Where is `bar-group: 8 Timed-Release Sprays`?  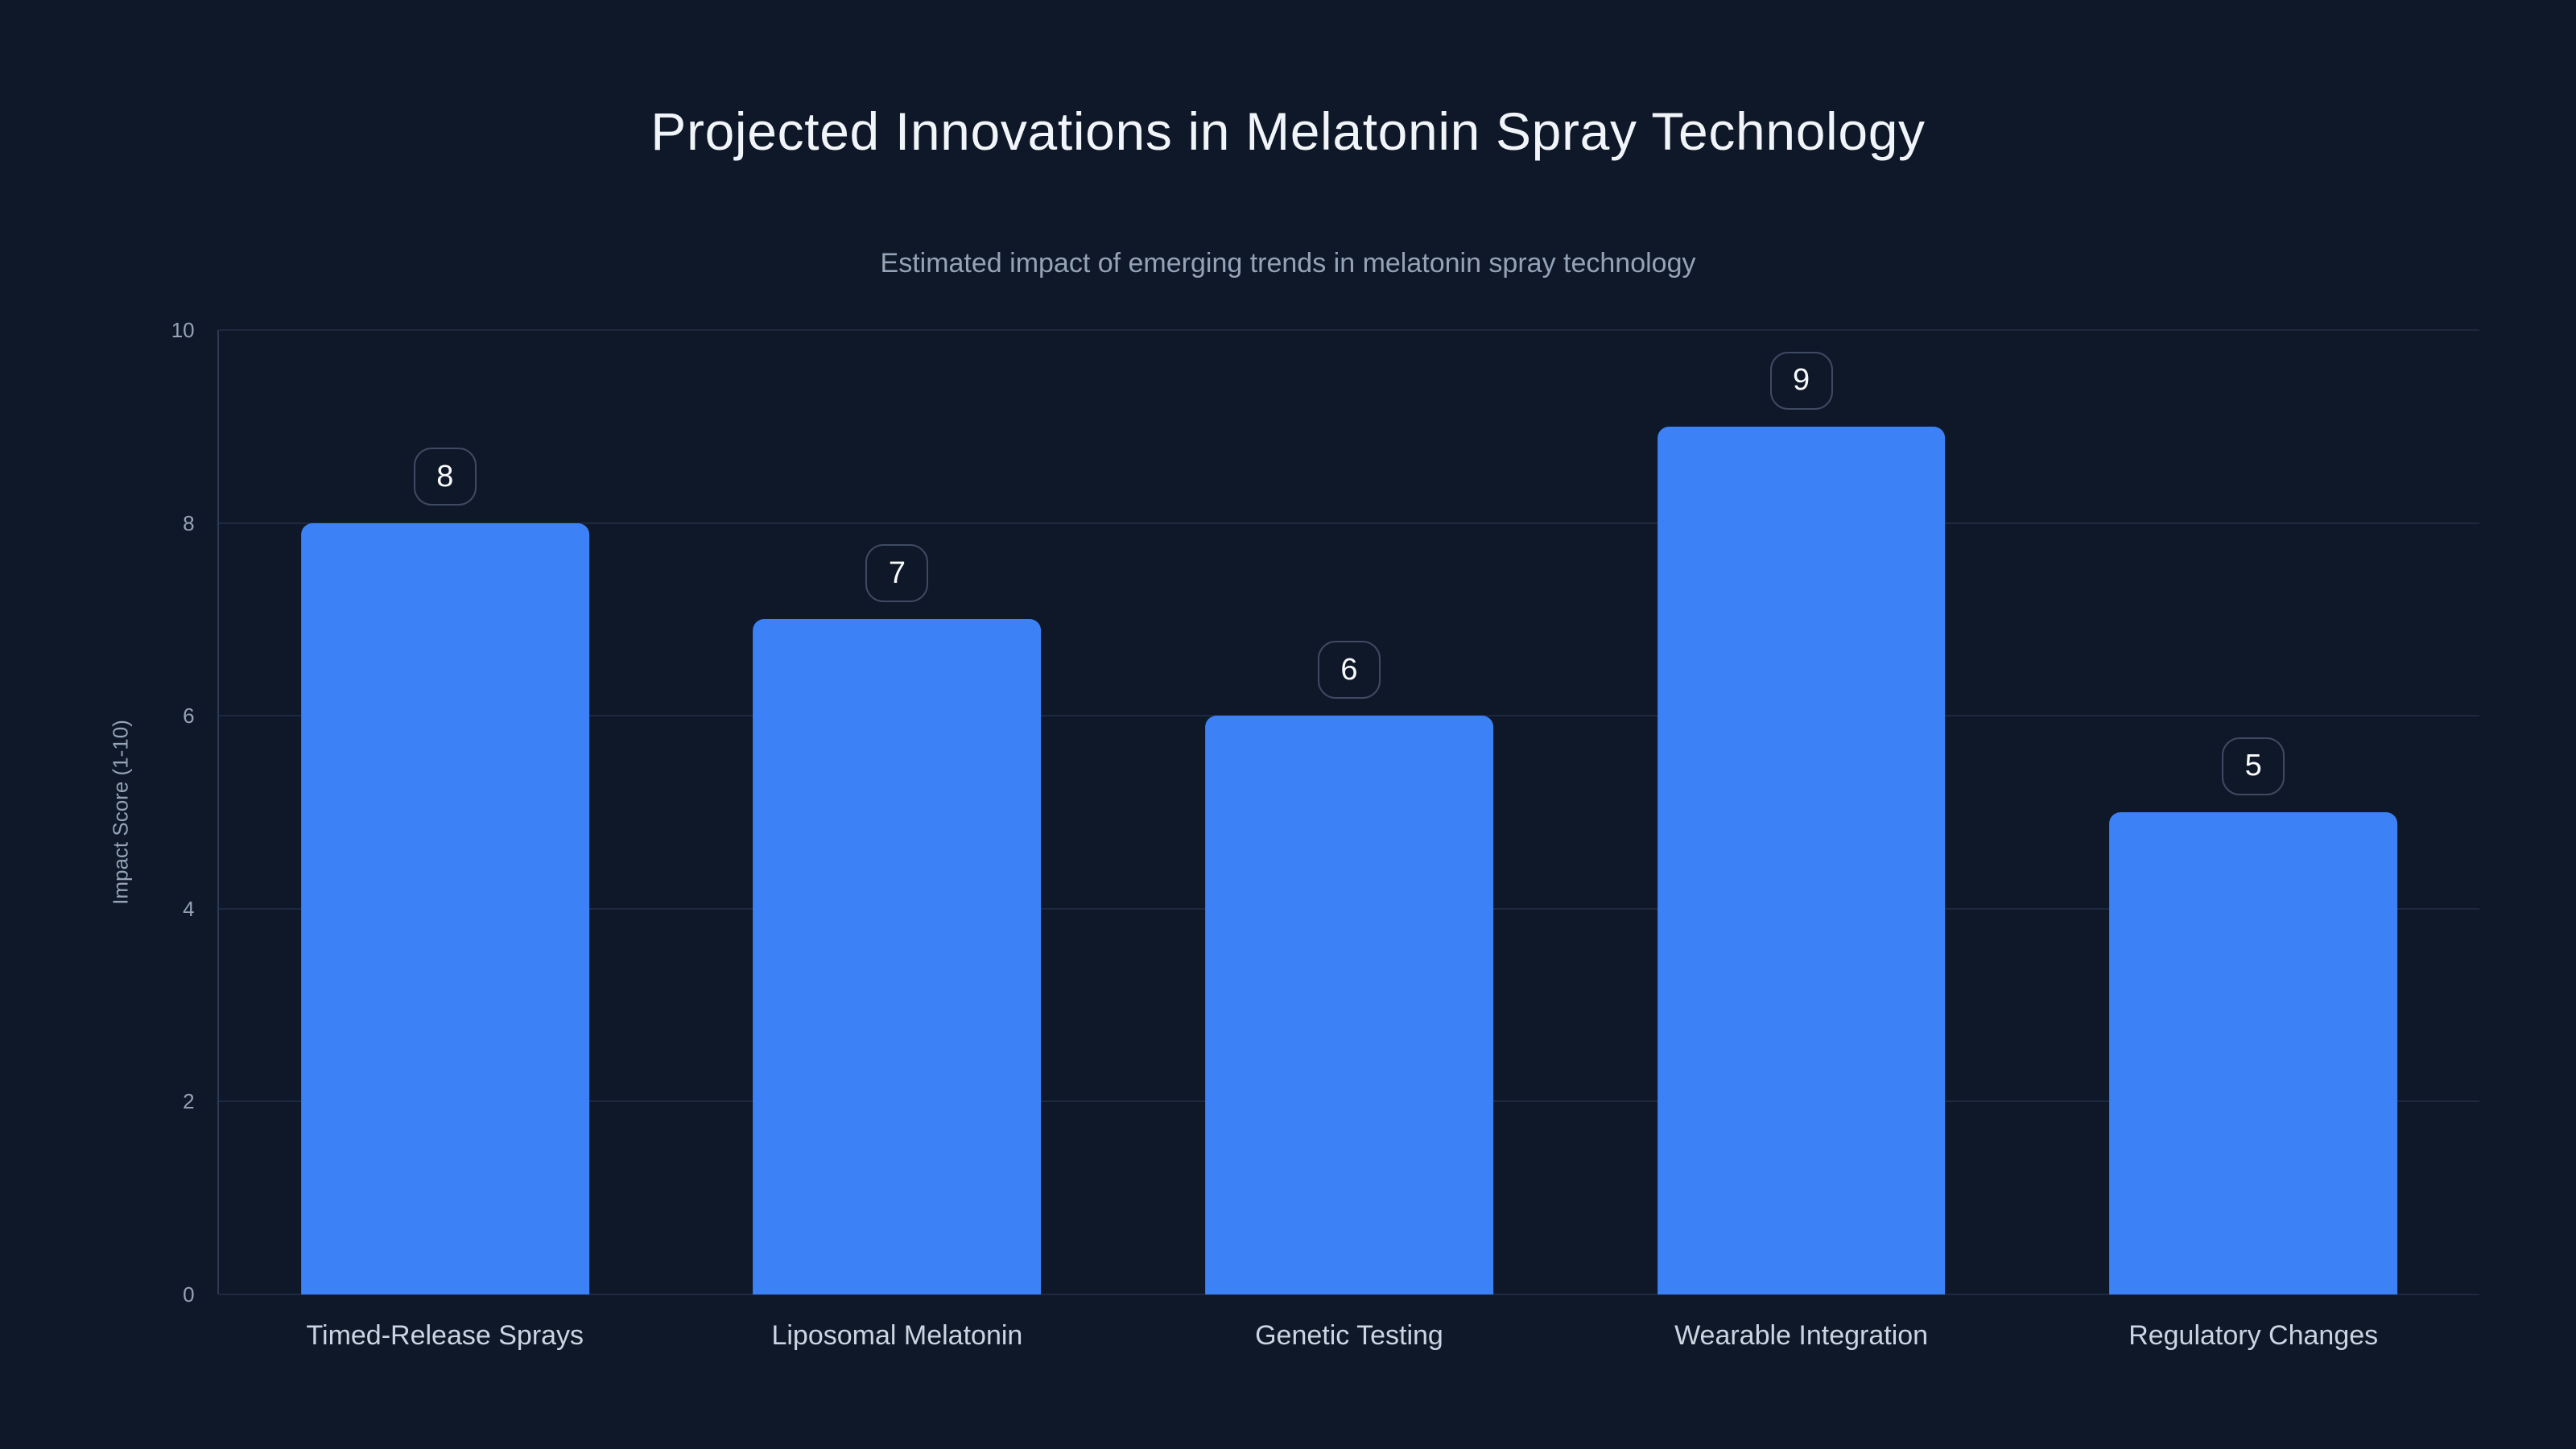
bar-group: 8 Timed-Release Sprays is located at coordinates (445, 841).